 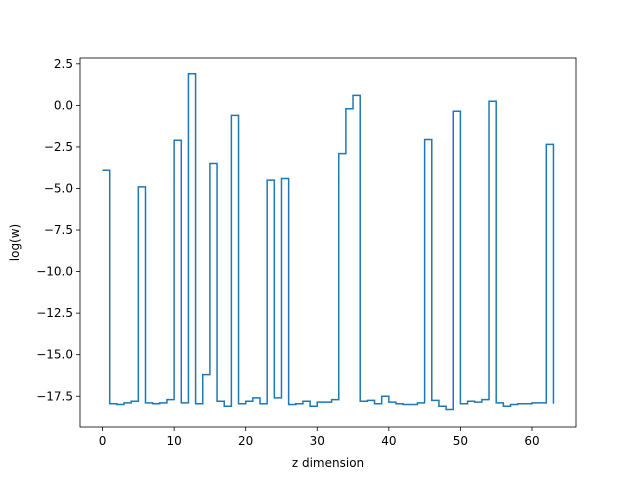 I want to click on y-tick-label: 0.0, so click(x=63, y=105).